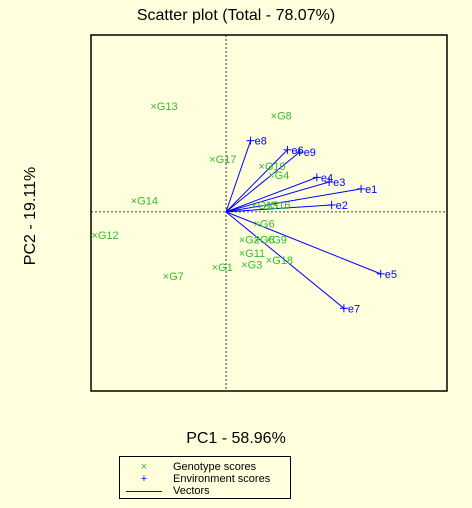 Image resolution: width=472 pixels, height=508 pixels. What do you see at coordinates (303, 243) in the screenshot?
I see `vector-e5` at bounding box center [303, 243].